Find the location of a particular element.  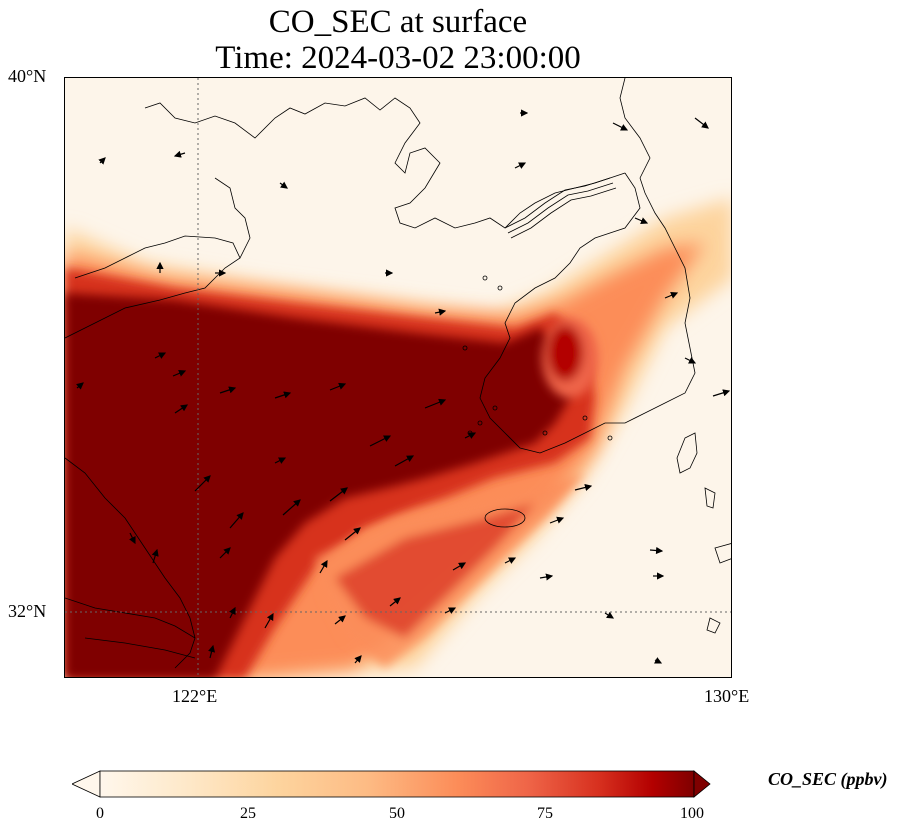

colorbar-max-extend is located at coordinates (702, 784).